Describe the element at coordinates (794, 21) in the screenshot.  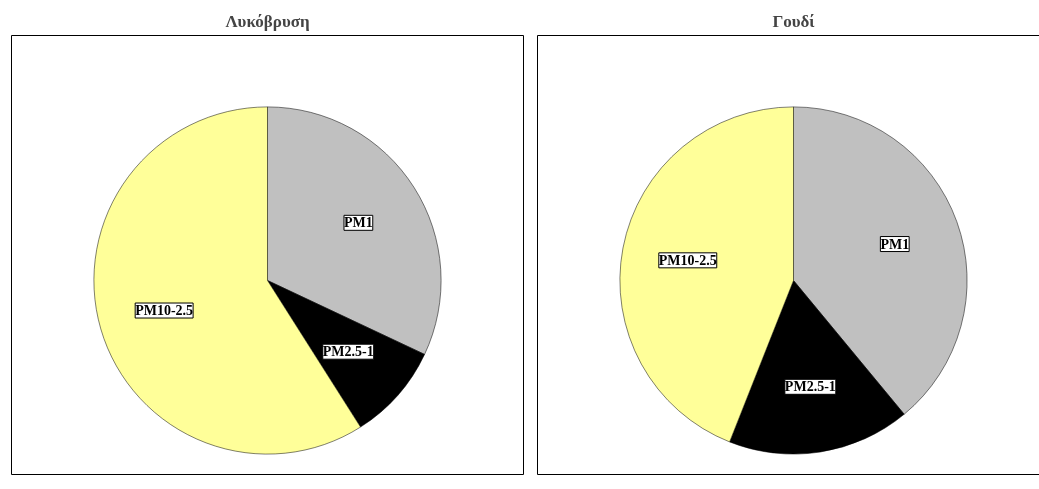
I see `chart-title: Γουδί` at that location.